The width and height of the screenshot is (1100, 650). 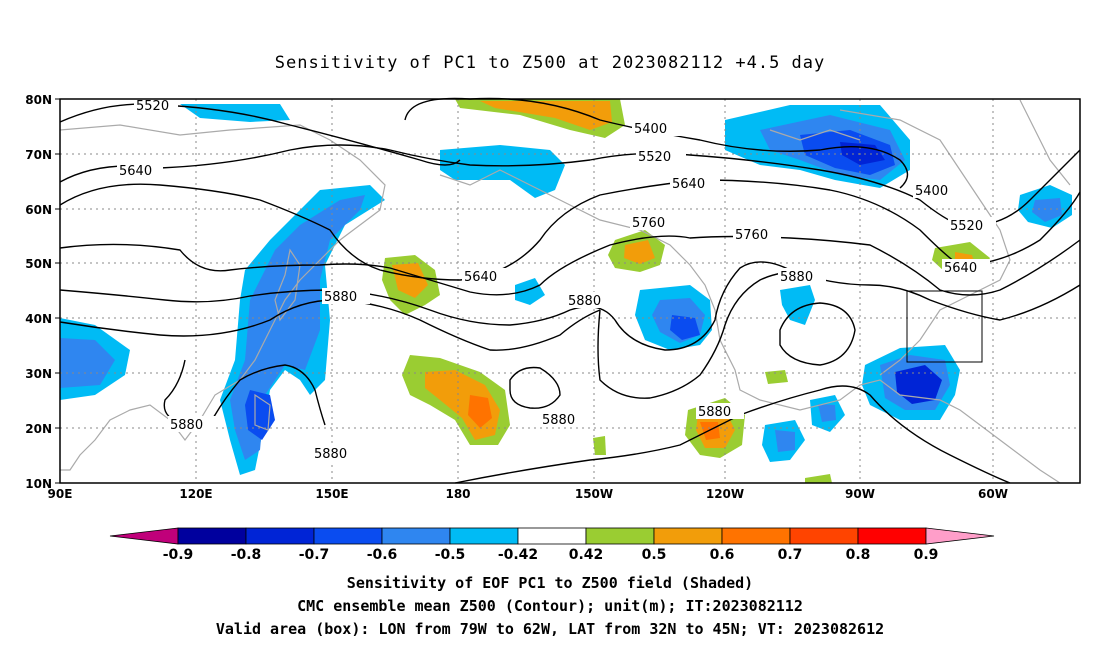 I want to click on colorbar-tick-label: 0.9, so click(x=926, y=555).